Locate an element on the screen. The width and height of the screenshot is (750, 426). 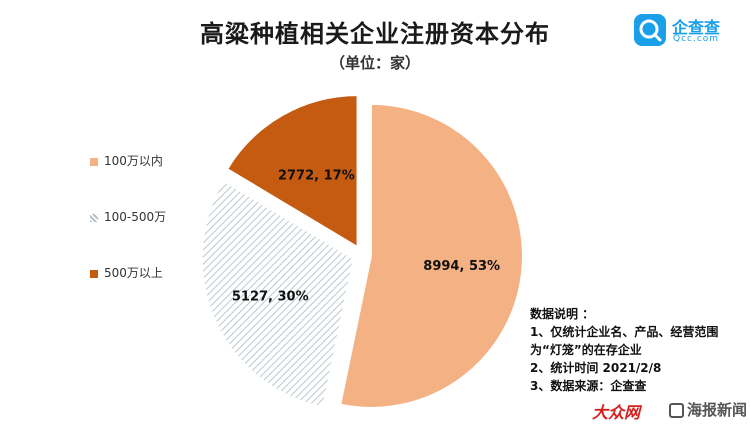
brand-sub: Qcc.com is located at coordinates (696, 39).